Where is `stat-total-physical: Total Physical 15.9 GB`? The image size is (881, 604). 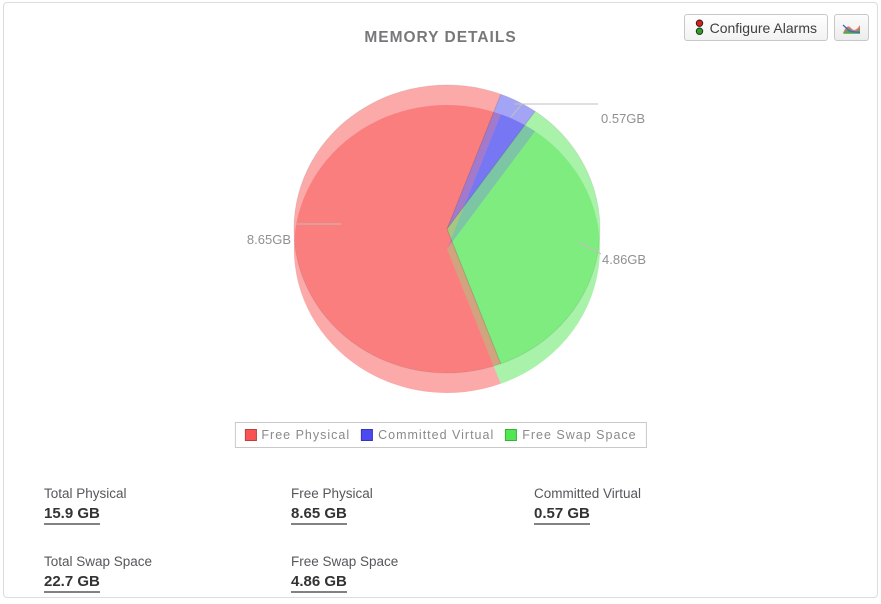 stat-total-physical: Total Physical 15.9 GB is located at coordinates (167, 505).